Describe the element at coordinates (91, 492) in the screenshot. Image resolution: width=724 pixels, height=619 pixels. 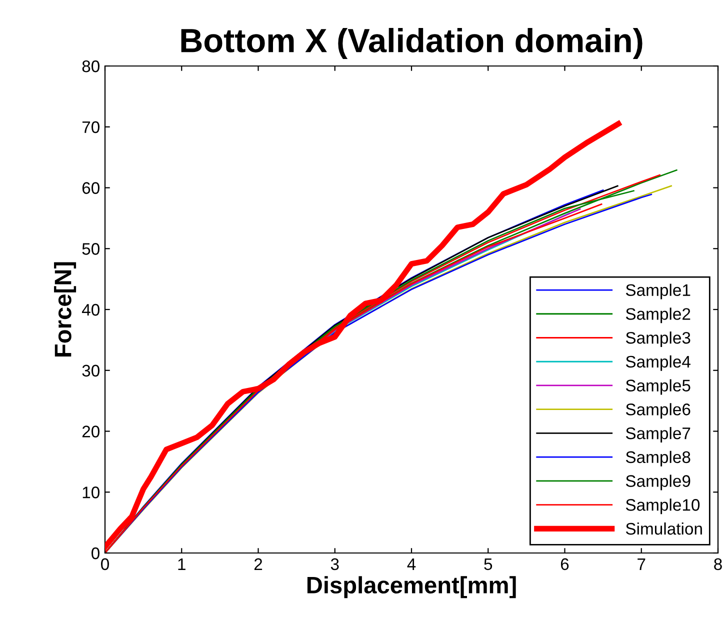
I see `y-tick-label: 10` at that location.